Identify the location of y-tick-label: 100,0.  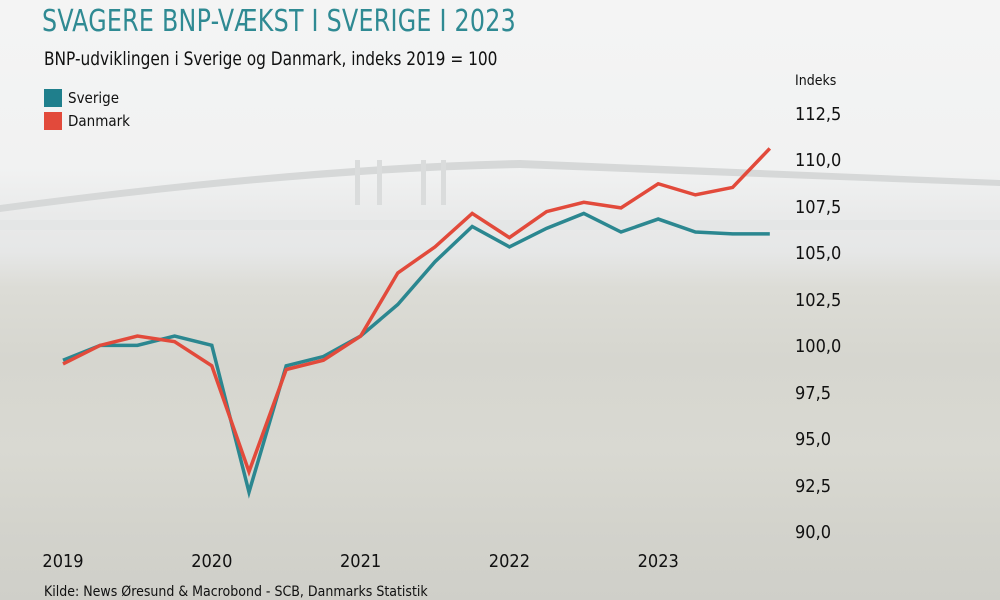
(818, 347).